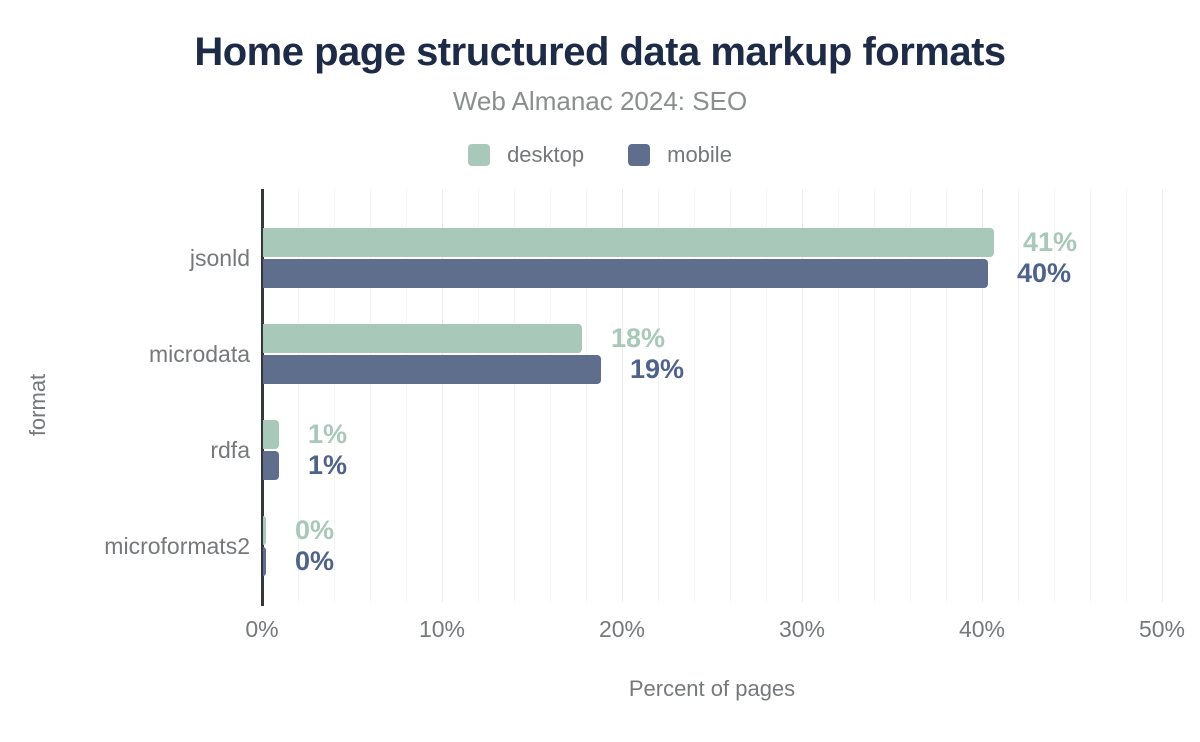 The width and height of the screenshot is (1200, 742). I want to click on x-tick-label-10: 10%, so click(442, 629).